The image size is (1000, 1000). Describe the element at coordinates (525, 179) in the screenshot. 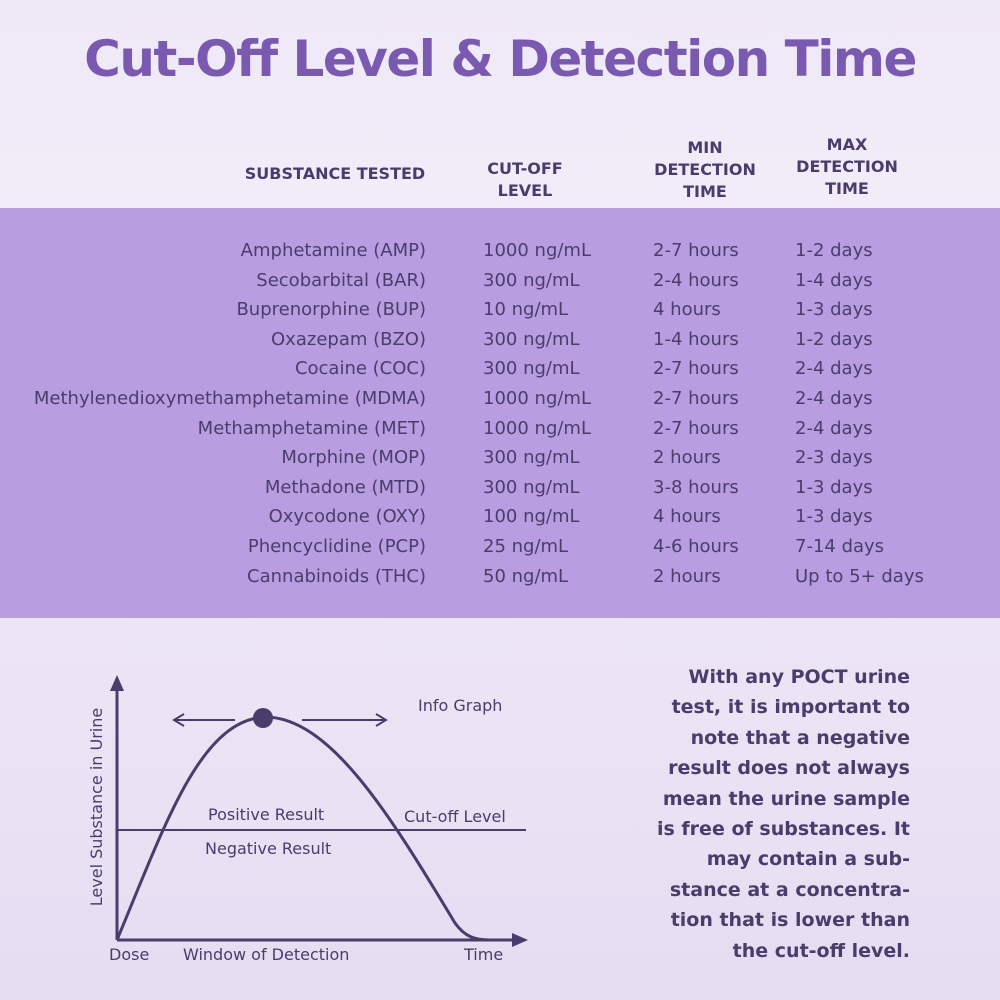

I see `header-cutoff: CUT-OFF LEVEL` at that location.